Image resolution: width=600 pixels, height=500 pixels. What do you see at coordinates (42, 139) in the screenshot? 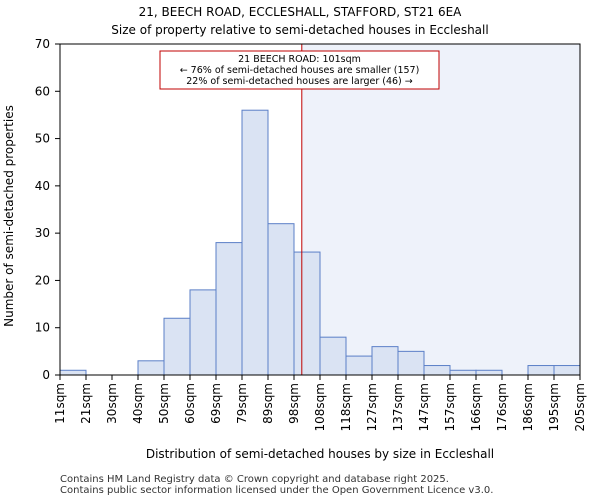
I see `y-tick-label: 50` at bounding box center [42, 139].